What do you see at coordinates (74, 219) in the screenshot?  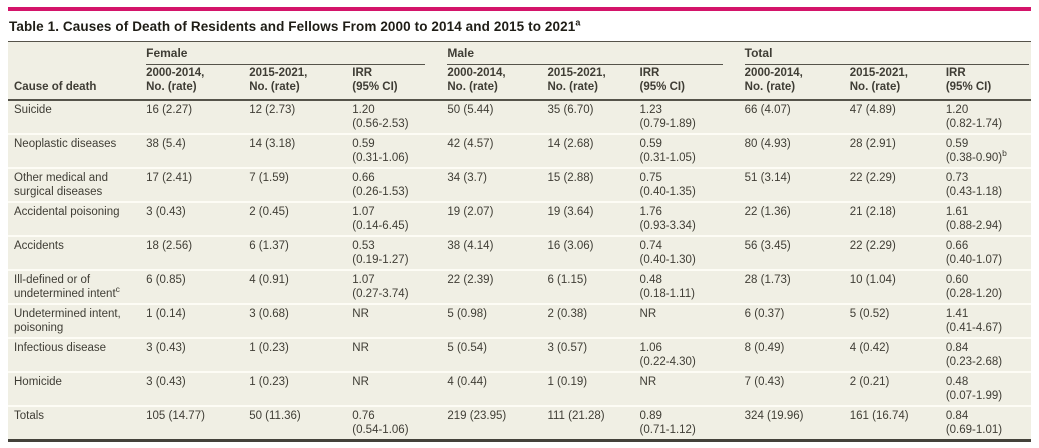 I see `cause-cell: Accidental poisoning` at bounding box center [74, 219].